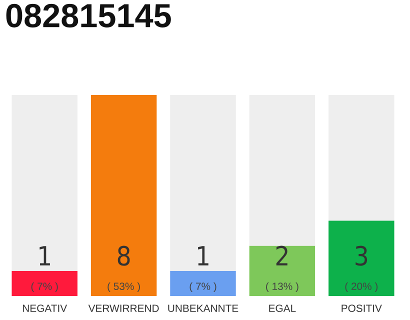 This screenshot has height=320, width=410. I want to click on data-label: 2, so click(282, 256).